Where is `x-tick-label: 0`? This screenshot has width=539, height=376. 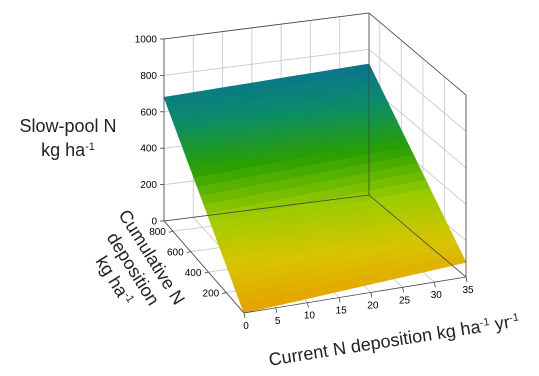 x-tick-label: 0 is located at coordinates (246, 326).